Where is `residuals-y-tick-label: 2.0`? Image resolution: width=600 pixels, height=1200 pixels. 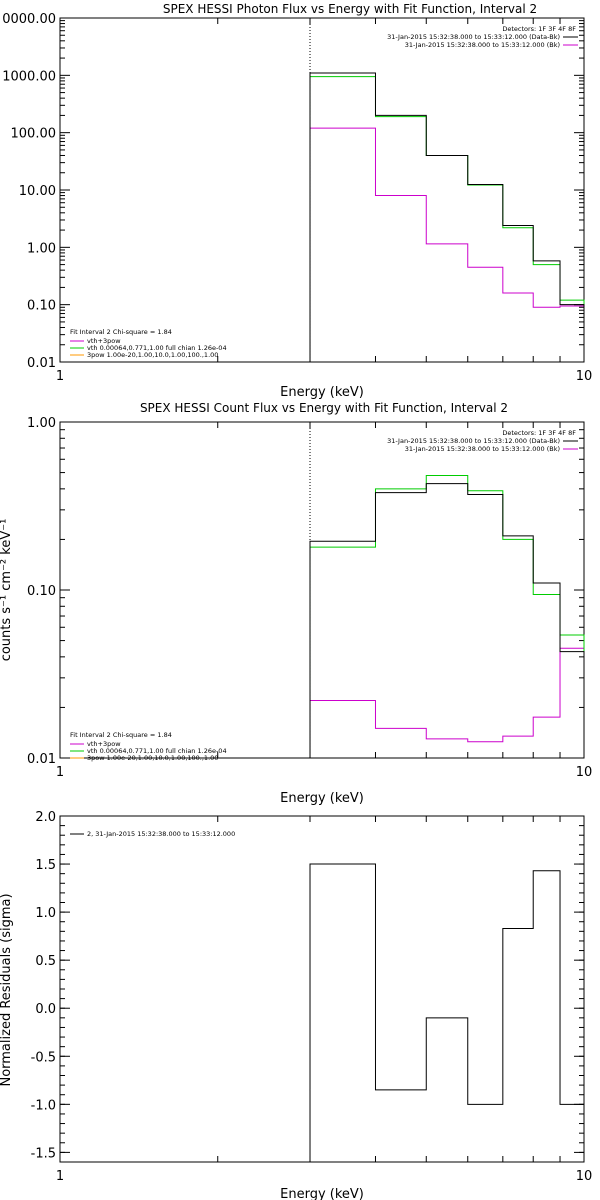
residuals-y-tick-label: 2.0 is located at coordinates (45, 817).